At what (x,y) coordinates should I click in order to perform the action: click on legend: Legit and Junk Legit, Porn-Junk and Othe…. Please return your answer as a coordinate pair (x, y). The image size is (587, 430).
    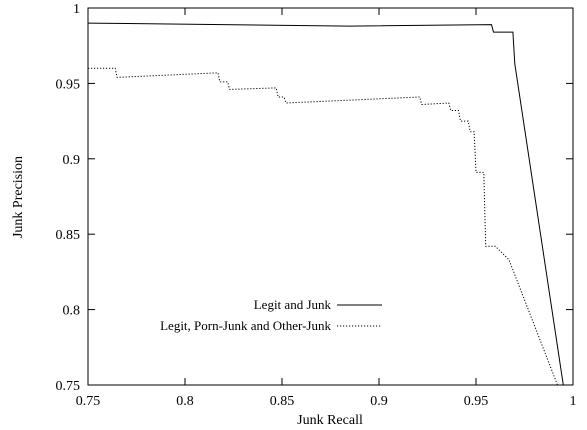
    Looking at the image, I should click on (271, 315).